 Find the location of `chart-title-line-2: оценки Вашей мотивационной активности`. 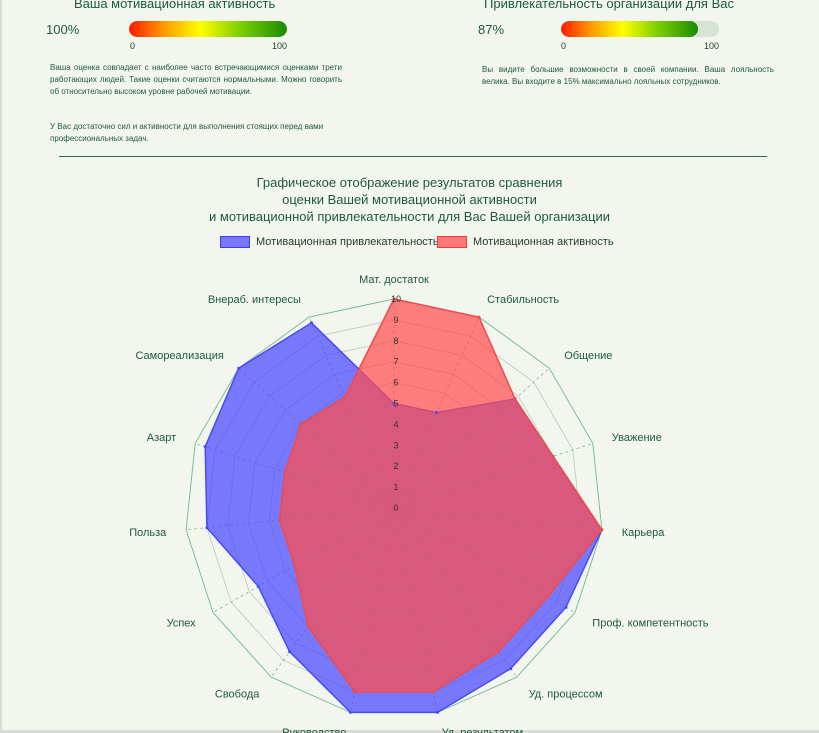

chart-title-line-2: оценки Вашей мотивационной активности is located at coordinates (409, 199).